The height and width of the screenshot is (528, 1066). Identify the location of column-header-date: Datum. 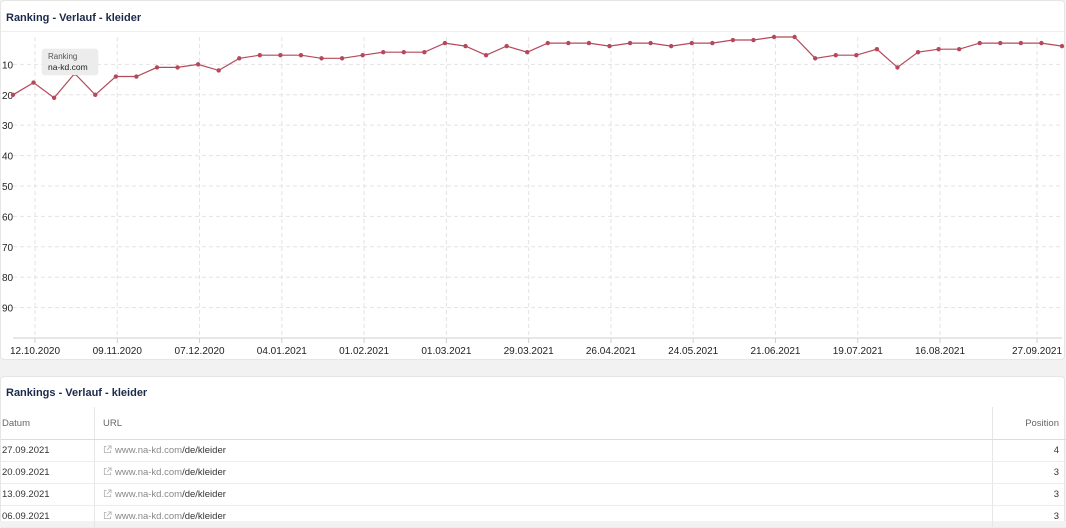
(48, 423).